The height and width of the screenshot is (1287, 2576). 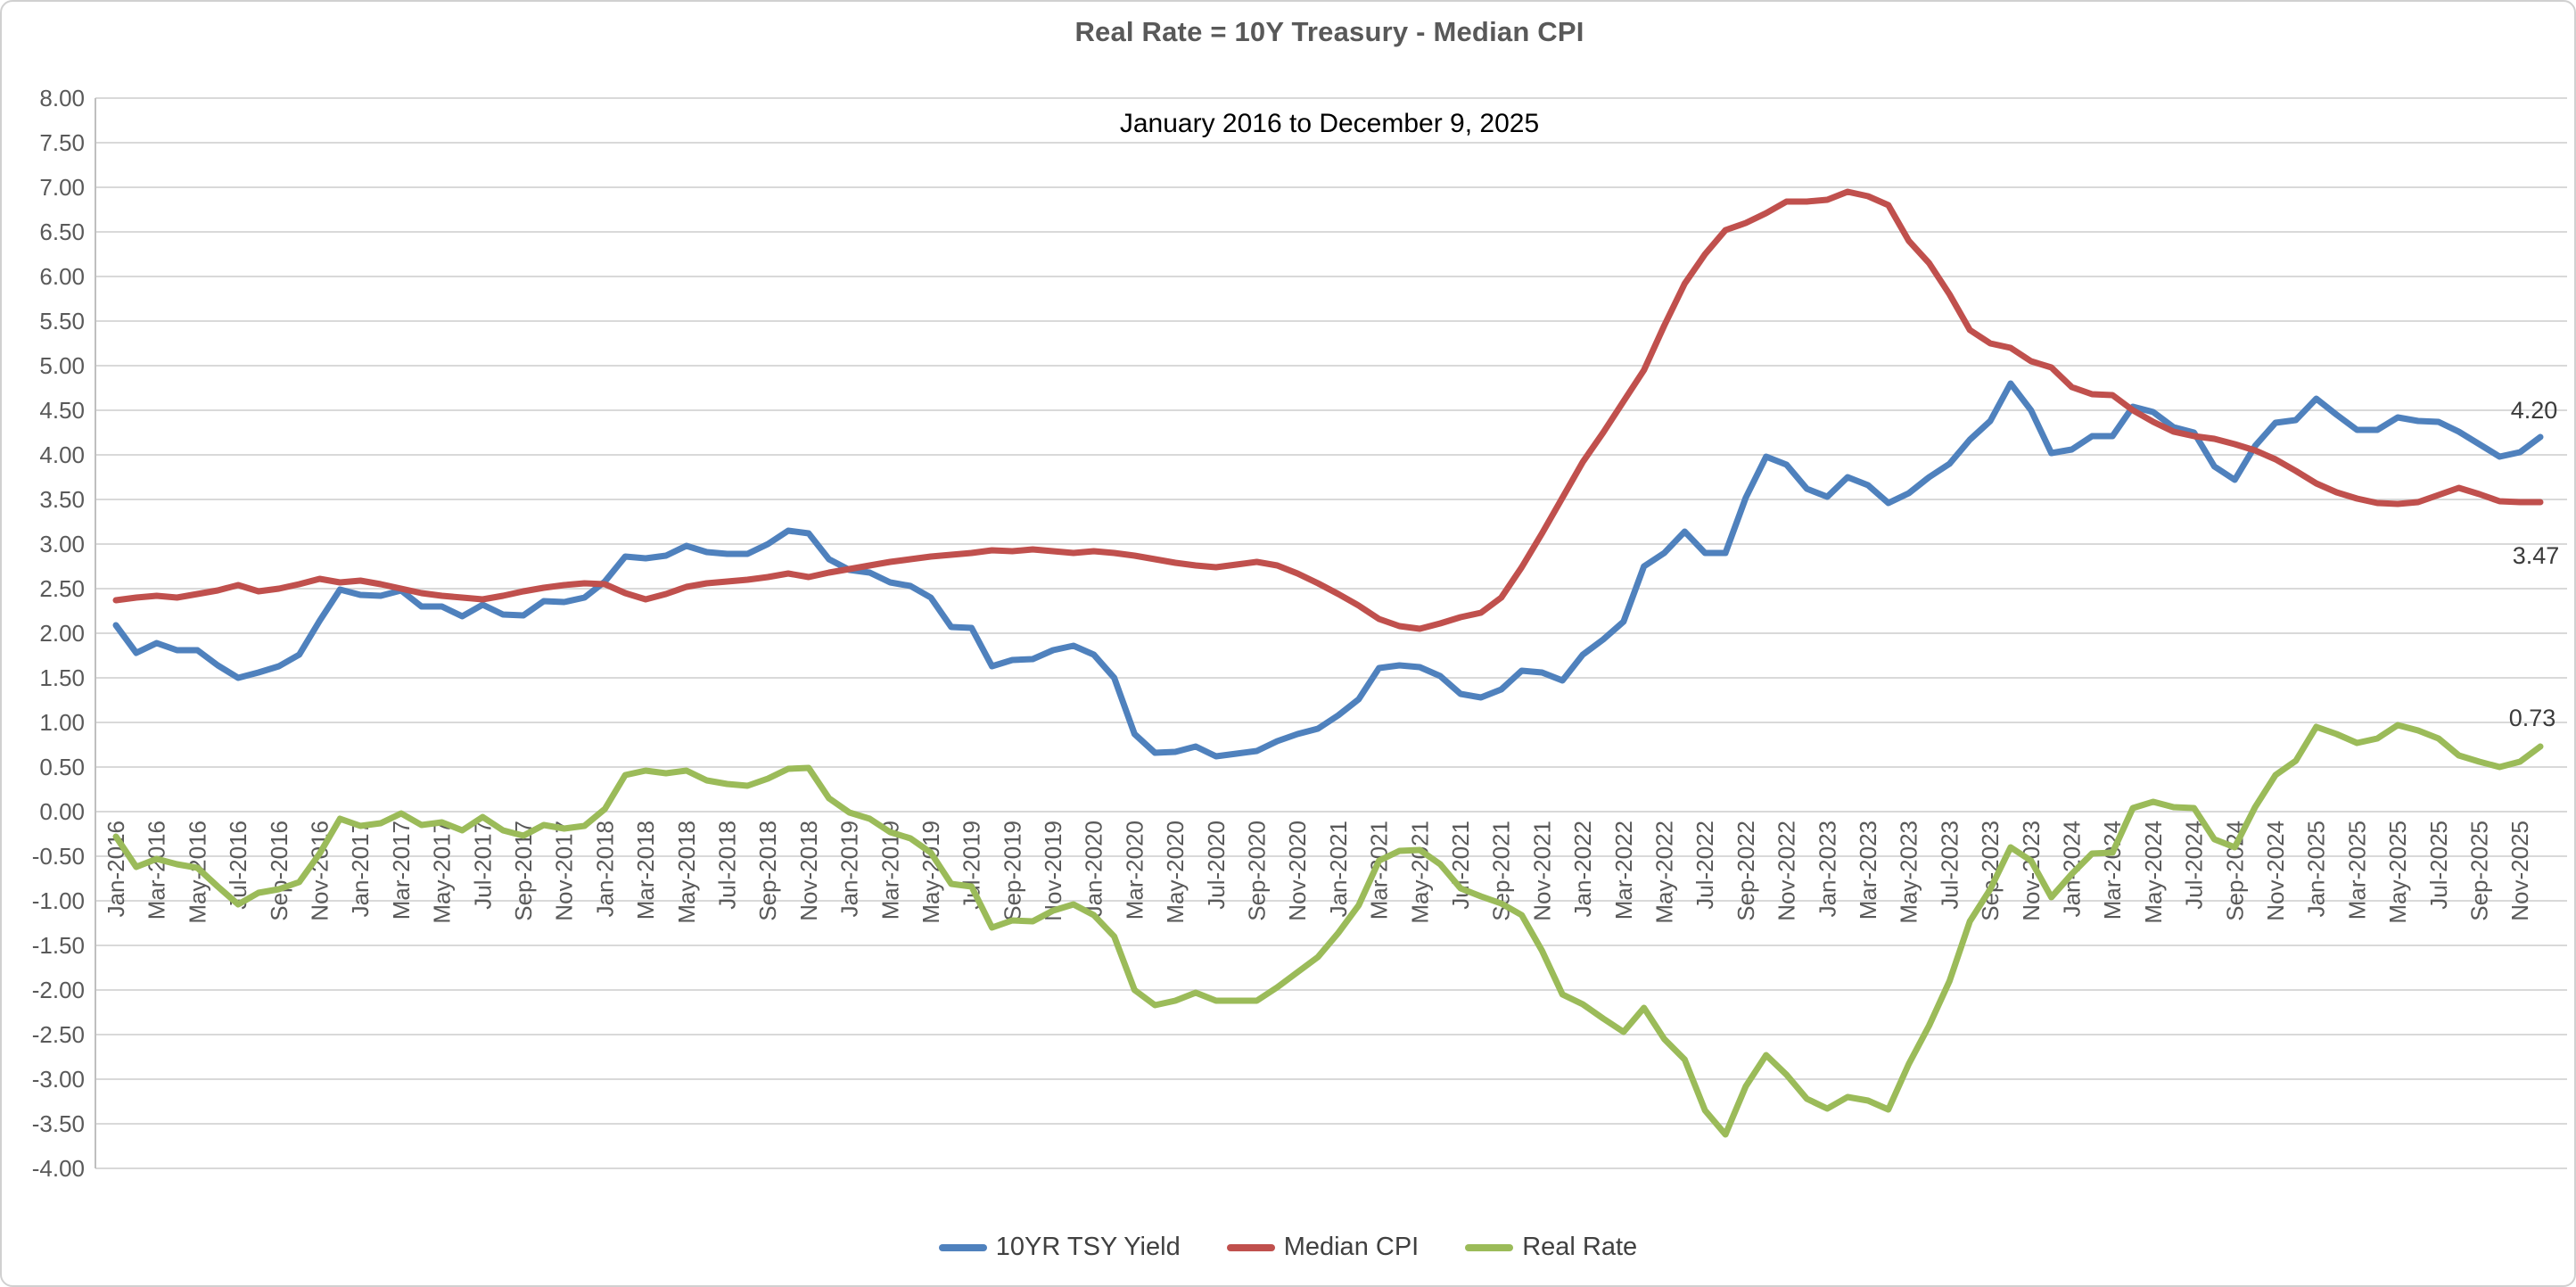 What do you see at coordinates (62, 811) in the screenshot?
I see `y-axis-tick-label: 0.00` at bounding box center [62, 811].